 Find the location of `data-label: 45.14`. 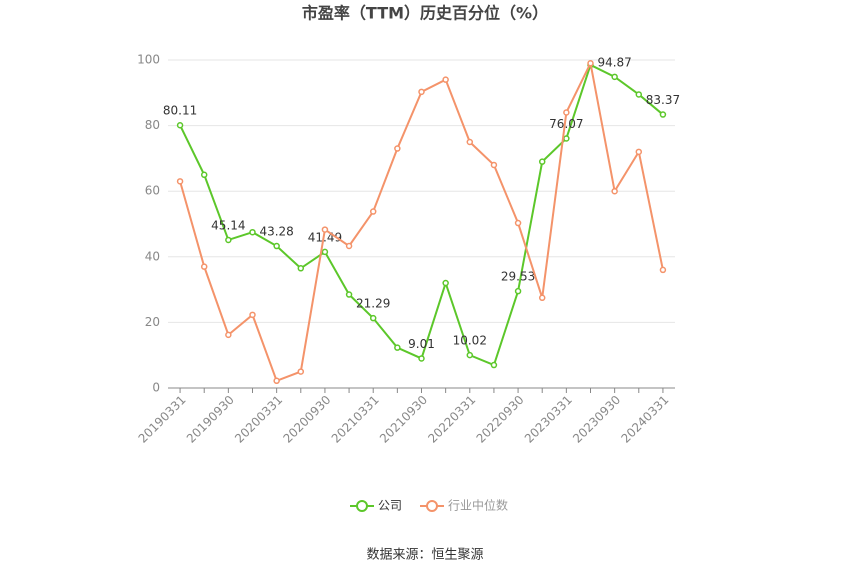

data-label: 45.14 is located at coordinates (228, 225).